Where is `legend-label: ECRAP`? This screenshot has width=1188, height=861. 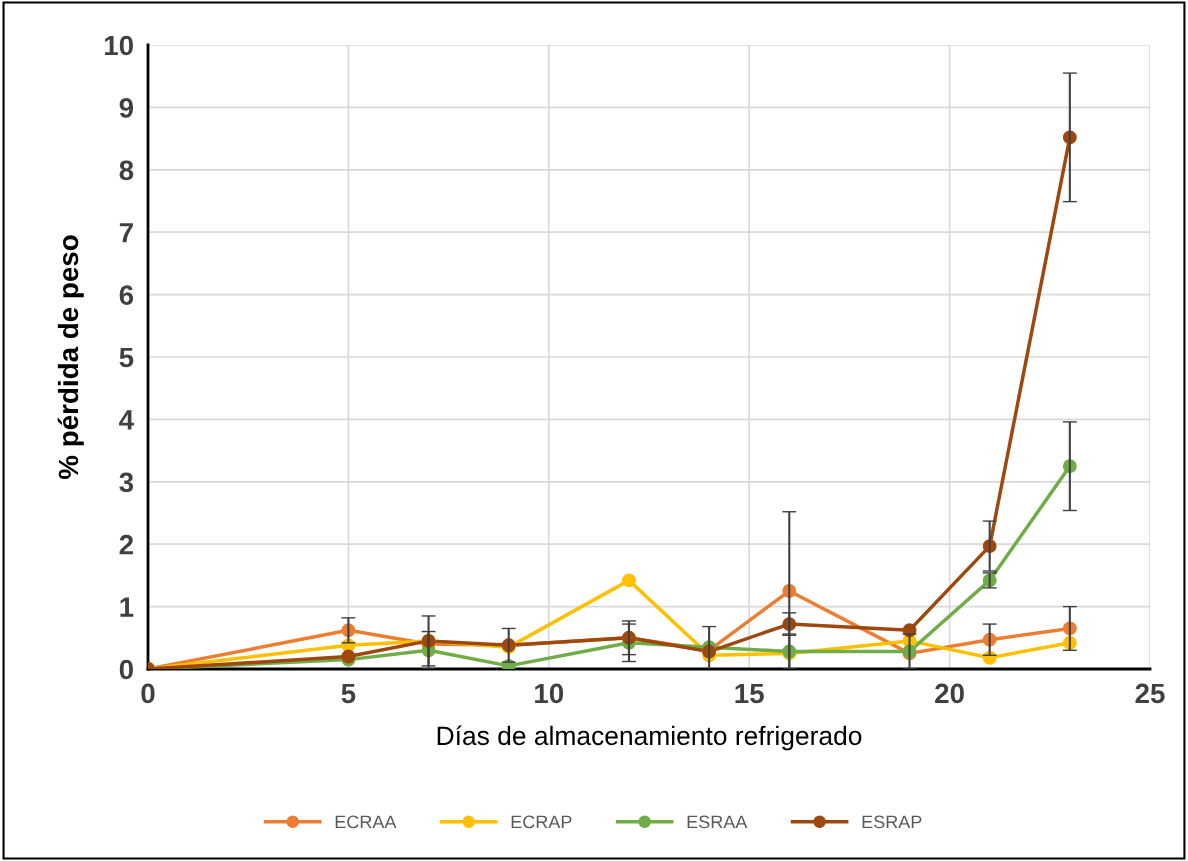 legend-label: ECRAP is located at coordinates (541, 822).